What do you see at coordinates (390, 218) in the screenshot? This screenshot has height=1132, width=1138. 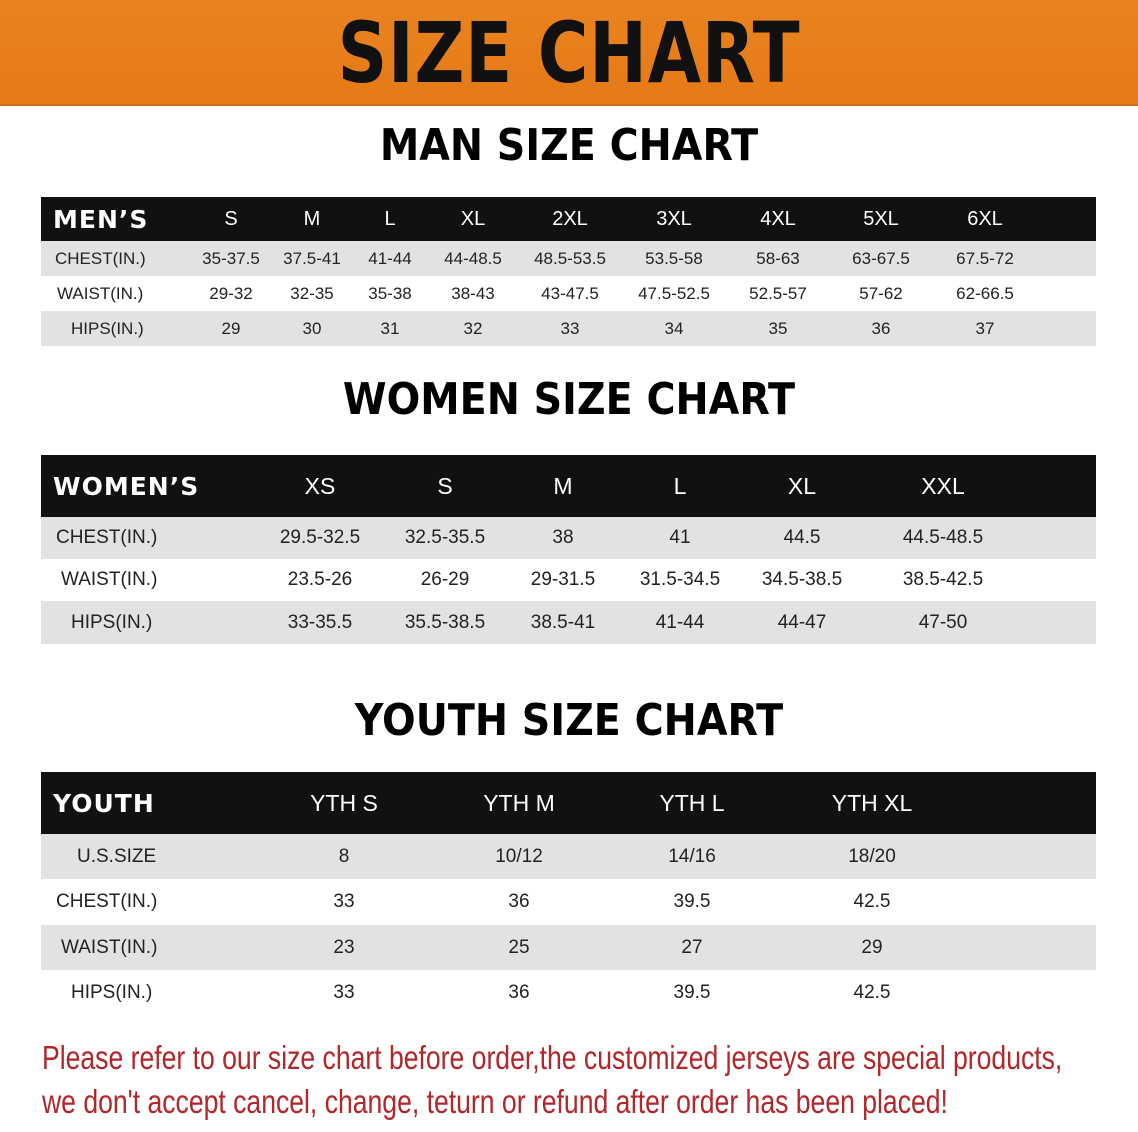 I see `men-size-l: L` at bounding box center [390, 218].